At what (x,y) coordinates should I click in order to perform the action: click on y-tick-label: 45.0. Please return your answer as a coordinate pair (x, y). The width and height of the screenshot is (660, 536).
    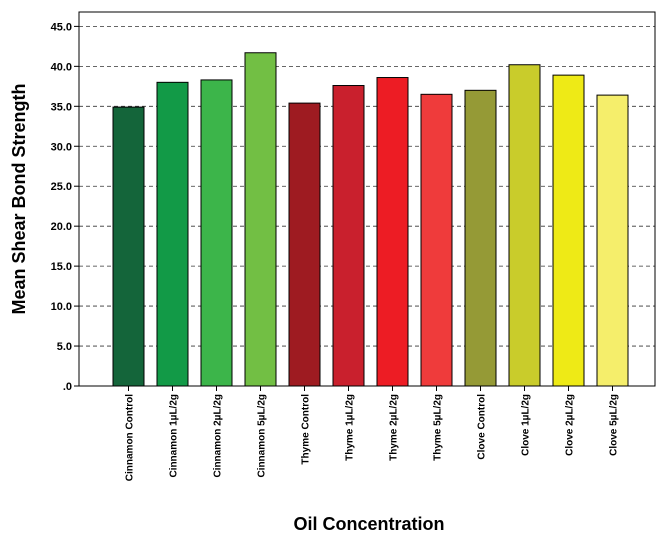
    Looking at the image, I should click on (61, 27).